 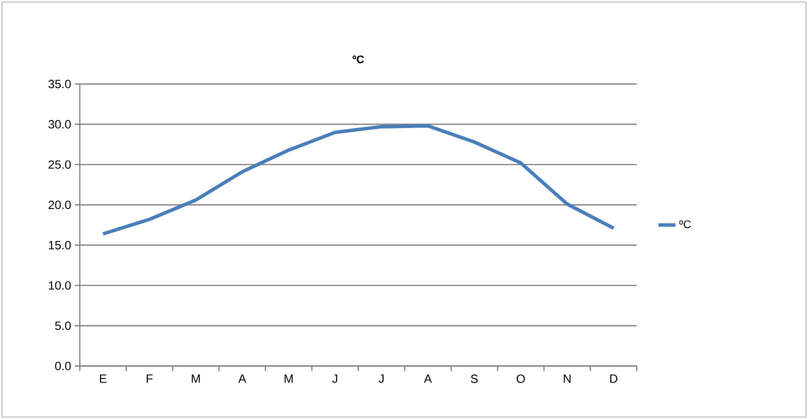 I want to click on x-tick-label: F, so click(x=149, y=378).